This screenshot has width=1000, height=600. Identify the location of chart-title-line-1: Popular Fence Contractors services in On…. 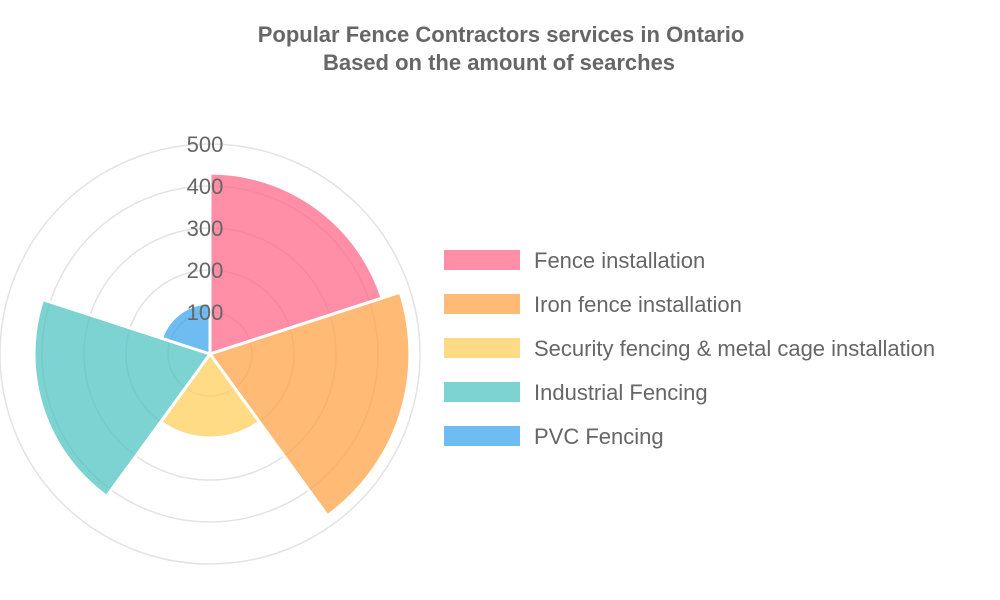
(501, 34).